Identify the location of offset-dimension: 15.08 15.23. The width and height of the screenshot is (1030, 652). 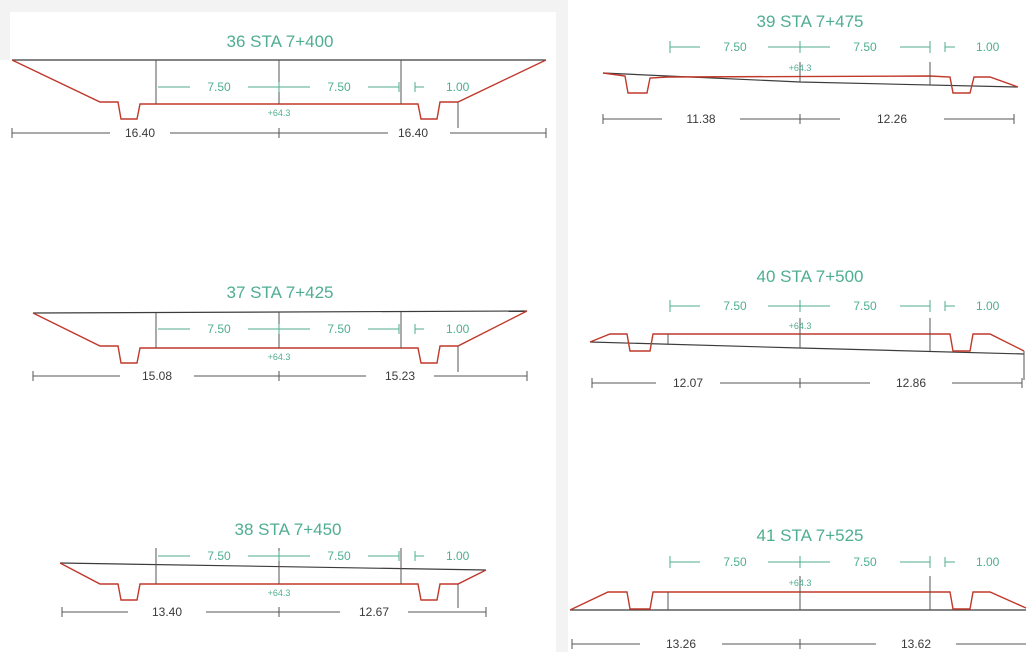
(280, 376).